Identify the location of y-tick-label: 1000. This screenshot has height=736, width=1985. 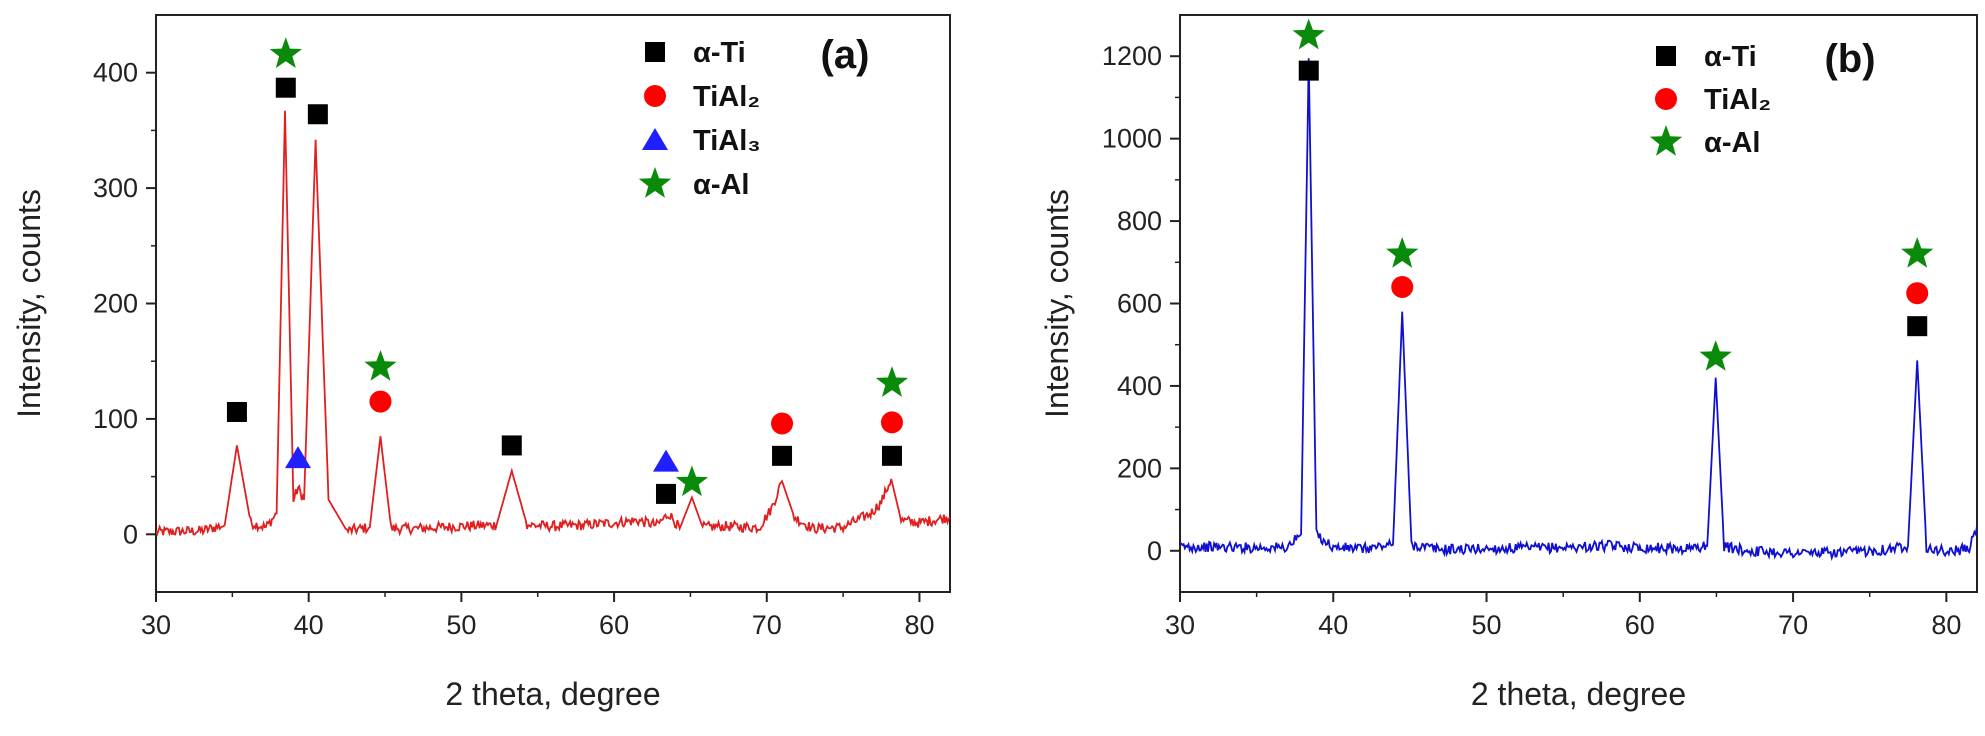
(1132, 139).